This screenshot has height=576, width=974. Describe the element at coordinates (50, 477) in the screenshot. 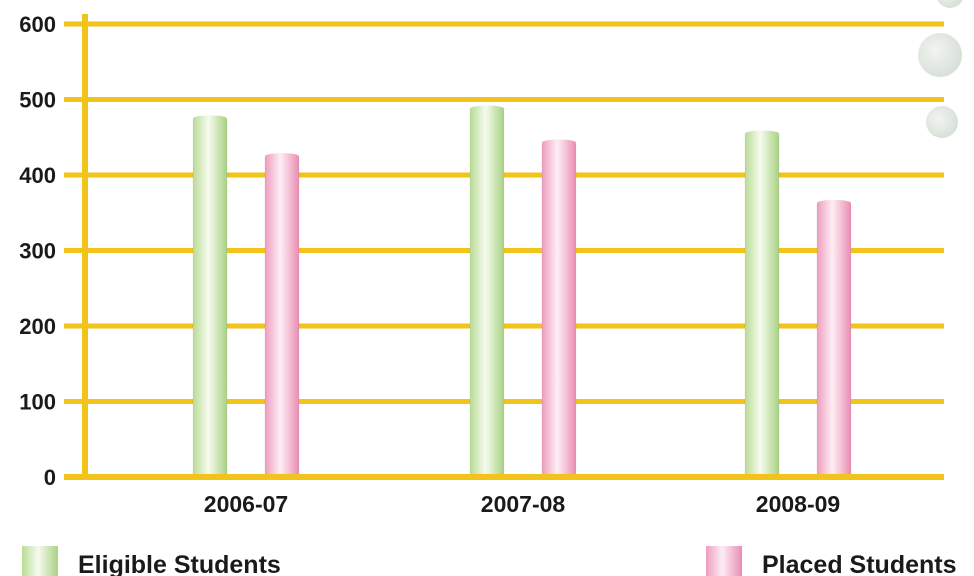

I see `y-tick-label: 0` at that location.